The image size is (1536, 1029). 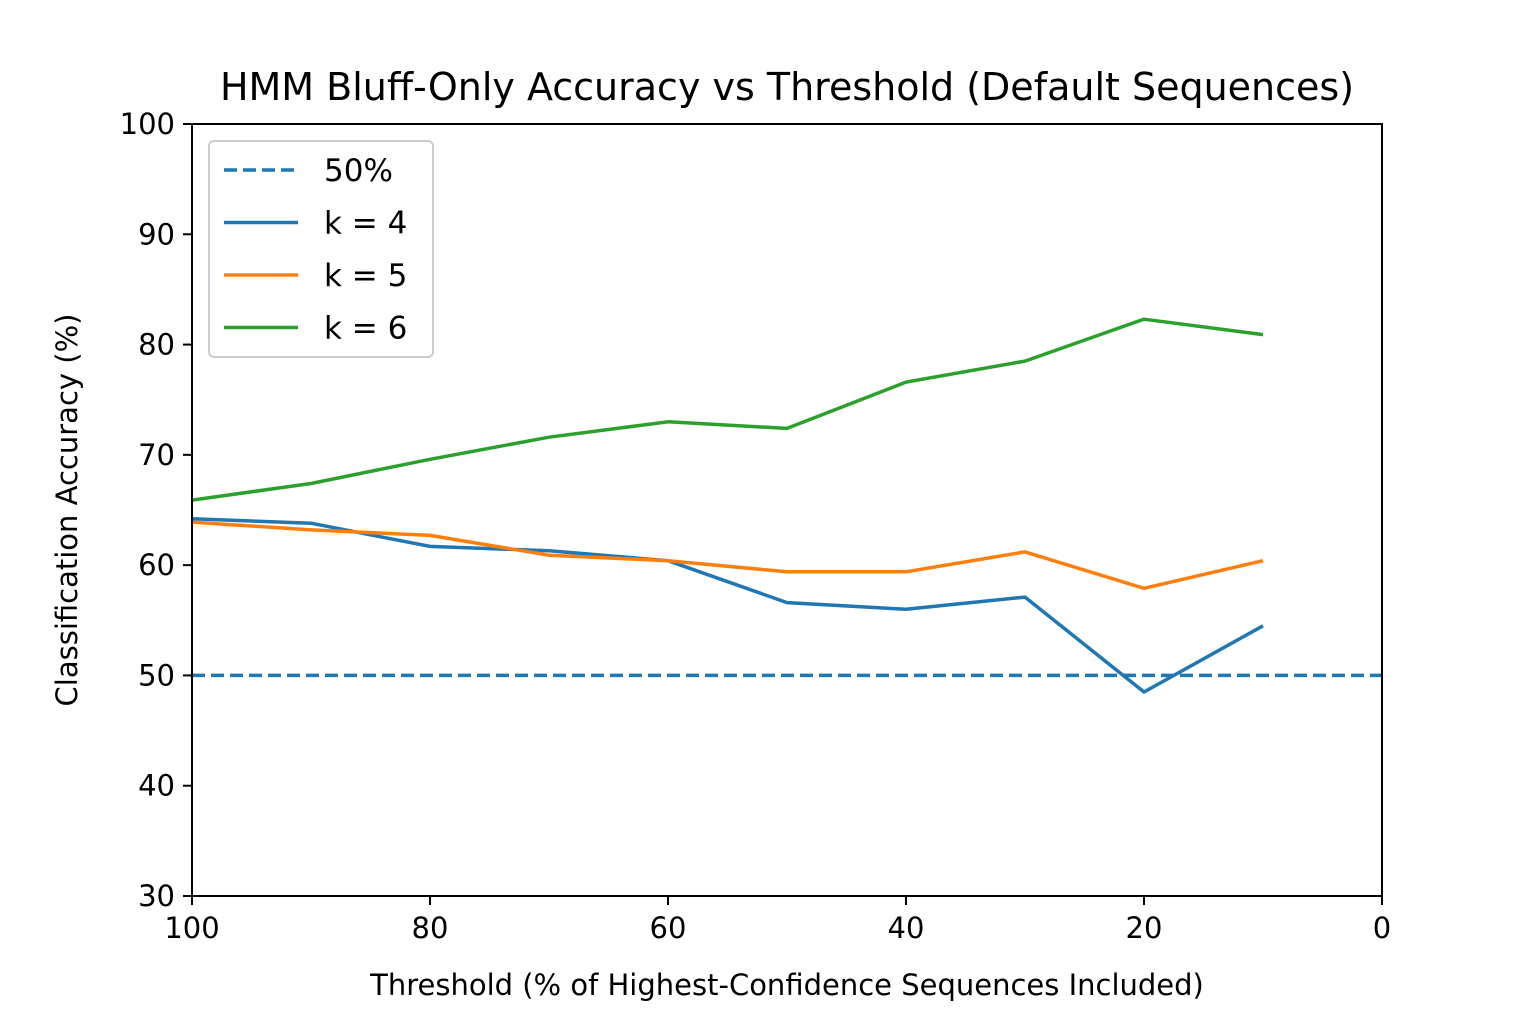 What do you see at coordinates (156, 455) in the screenshot?
I see `y-tick-label: 70` at bounding box center [156, 455].